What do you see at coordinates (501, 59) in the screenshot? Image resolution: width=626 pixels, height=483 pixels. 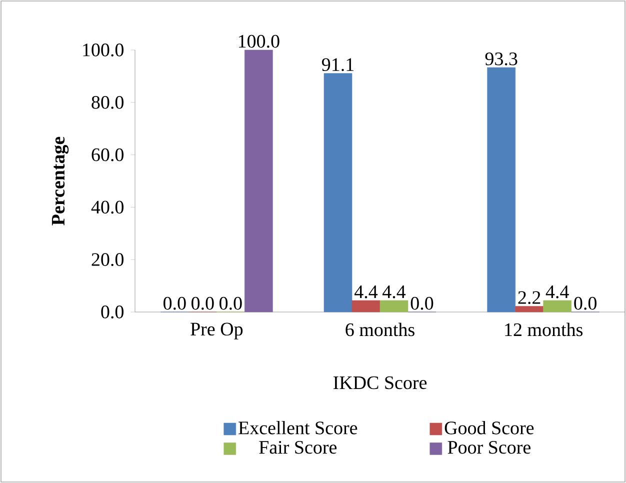 I see `data-label: 93.3` at bounding box center [501, 59].